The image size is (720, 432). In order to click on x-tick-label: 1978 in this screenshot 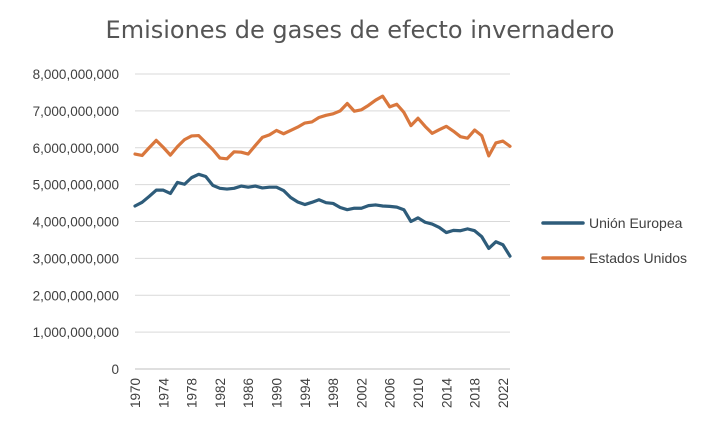, I will do `click(192, 393)`.